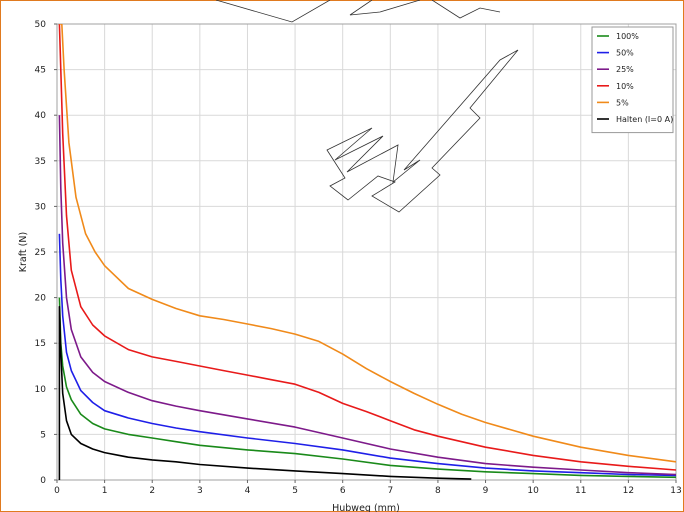  What do you see at coordinates (343, 491) in the screenshot?
I see `x-tick-label: 6` at bounding box center [343, 491].